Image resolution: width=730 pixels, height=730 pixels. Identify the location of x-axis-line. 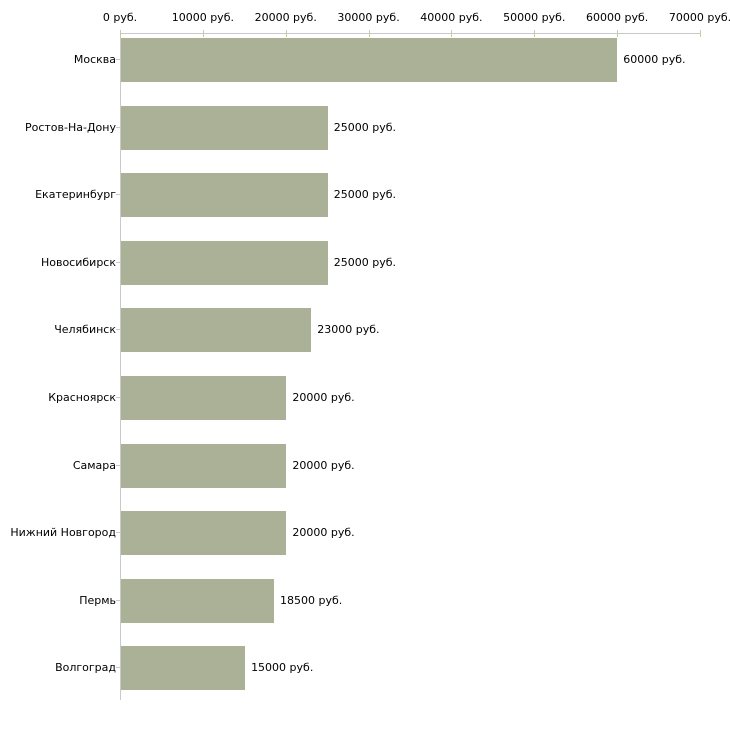
(410, 33).